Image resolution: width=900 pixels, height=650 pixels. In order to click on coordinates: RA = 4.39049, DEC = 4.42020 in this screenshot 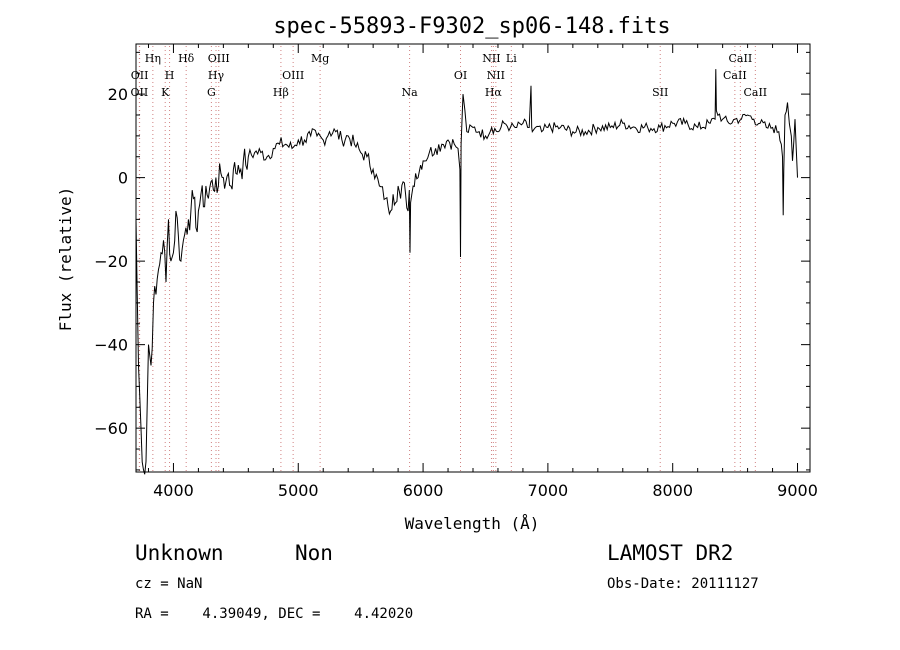, I will do `click(274, 614)`.